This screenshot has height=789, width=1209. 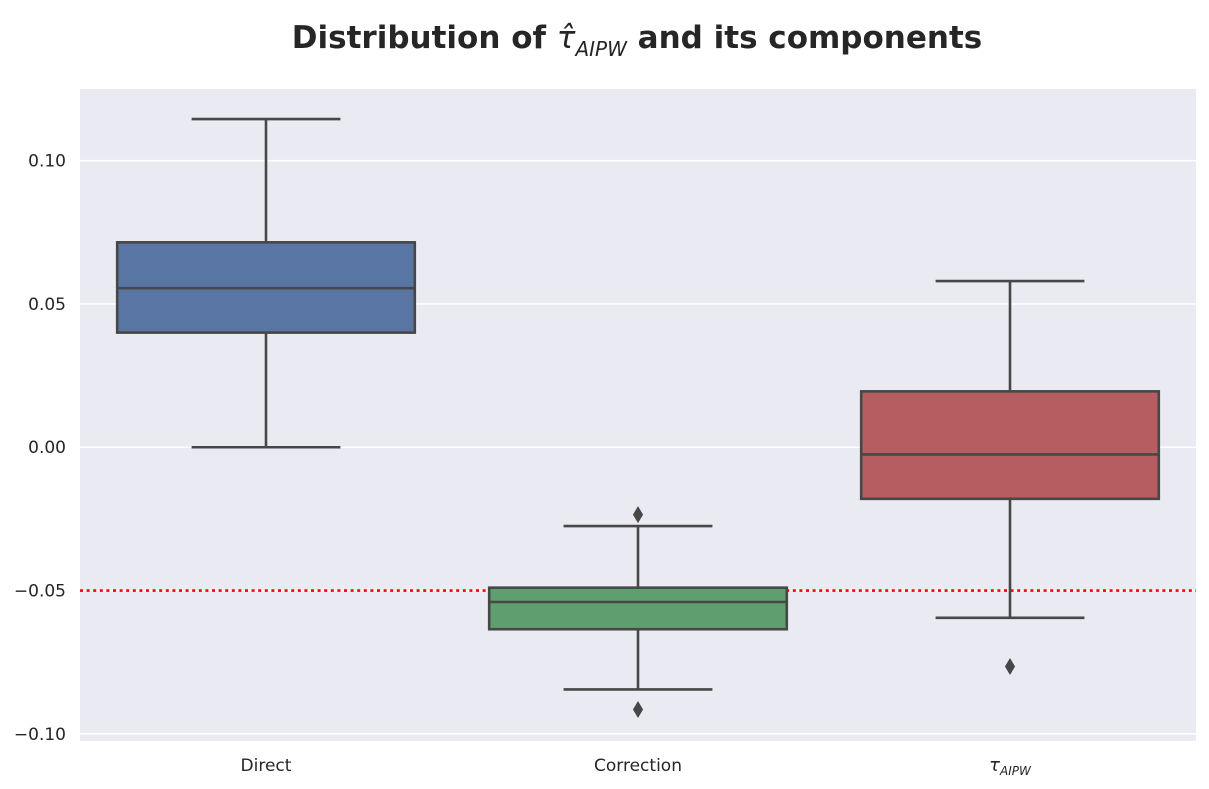 I want to click on y-axis-ticks: −0.10 −0.05 0.00 0.05 0.10, so click(x=40, y=448).